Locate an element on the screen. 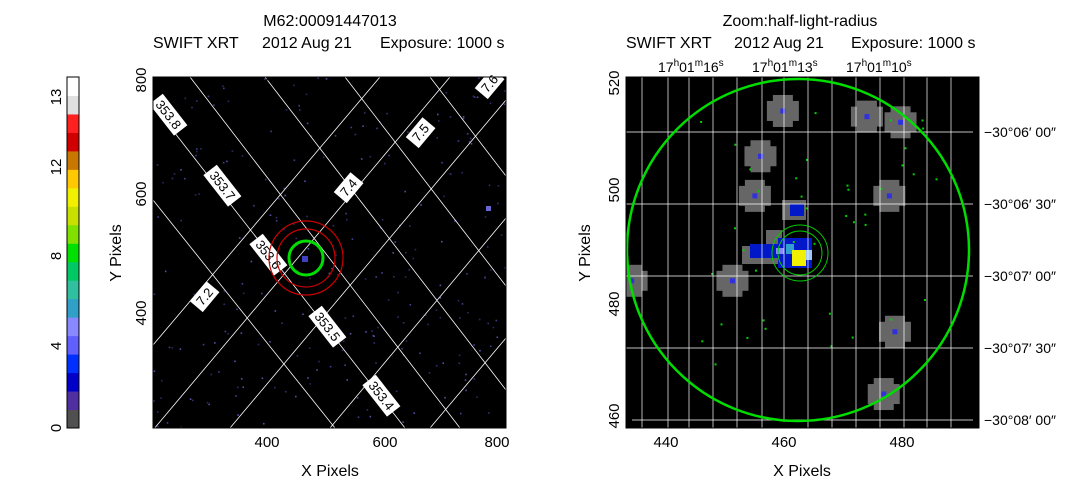 Image resolution: width=1090 pixels, height=485 pixels. left-subtitle-exposure: Exposure: 1000 s is located at coordinates (442, 43).